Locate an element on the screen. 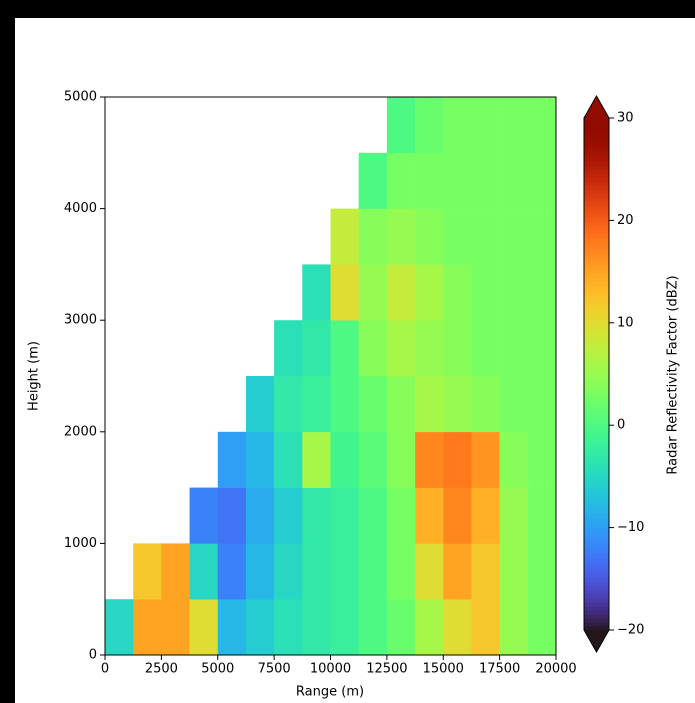 The width and height of the screenshot is (695, 703). y-tick-label: 0 is located at coordinates (93, 655).